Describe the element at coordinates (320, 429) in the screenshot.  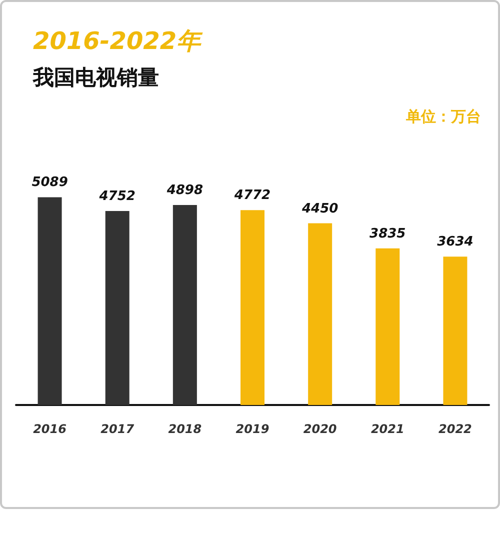
I see `x-tick-label: 2020` at that location.